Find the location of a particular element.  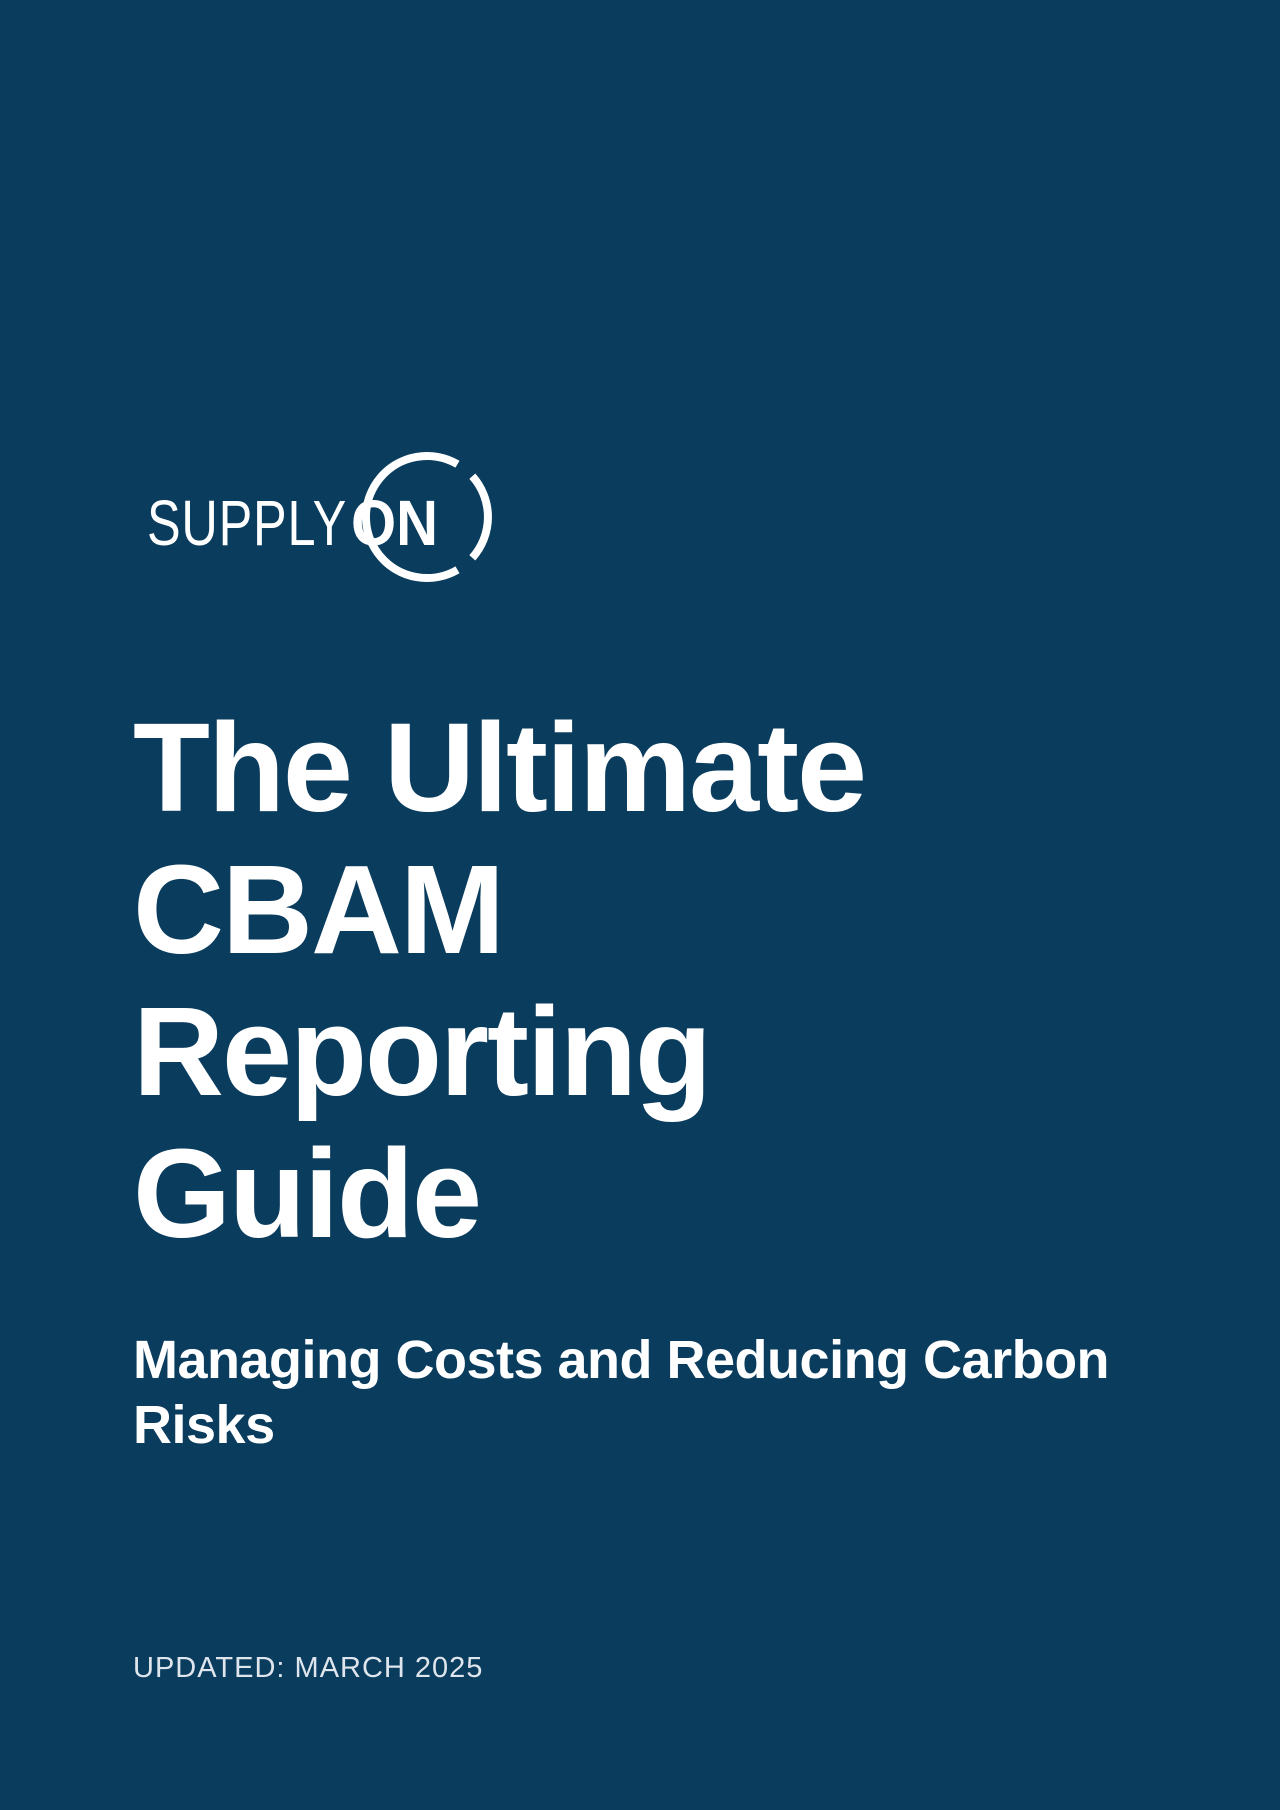

supplyon-logo: SUPPLY ON is located at coordinates (345, 495).